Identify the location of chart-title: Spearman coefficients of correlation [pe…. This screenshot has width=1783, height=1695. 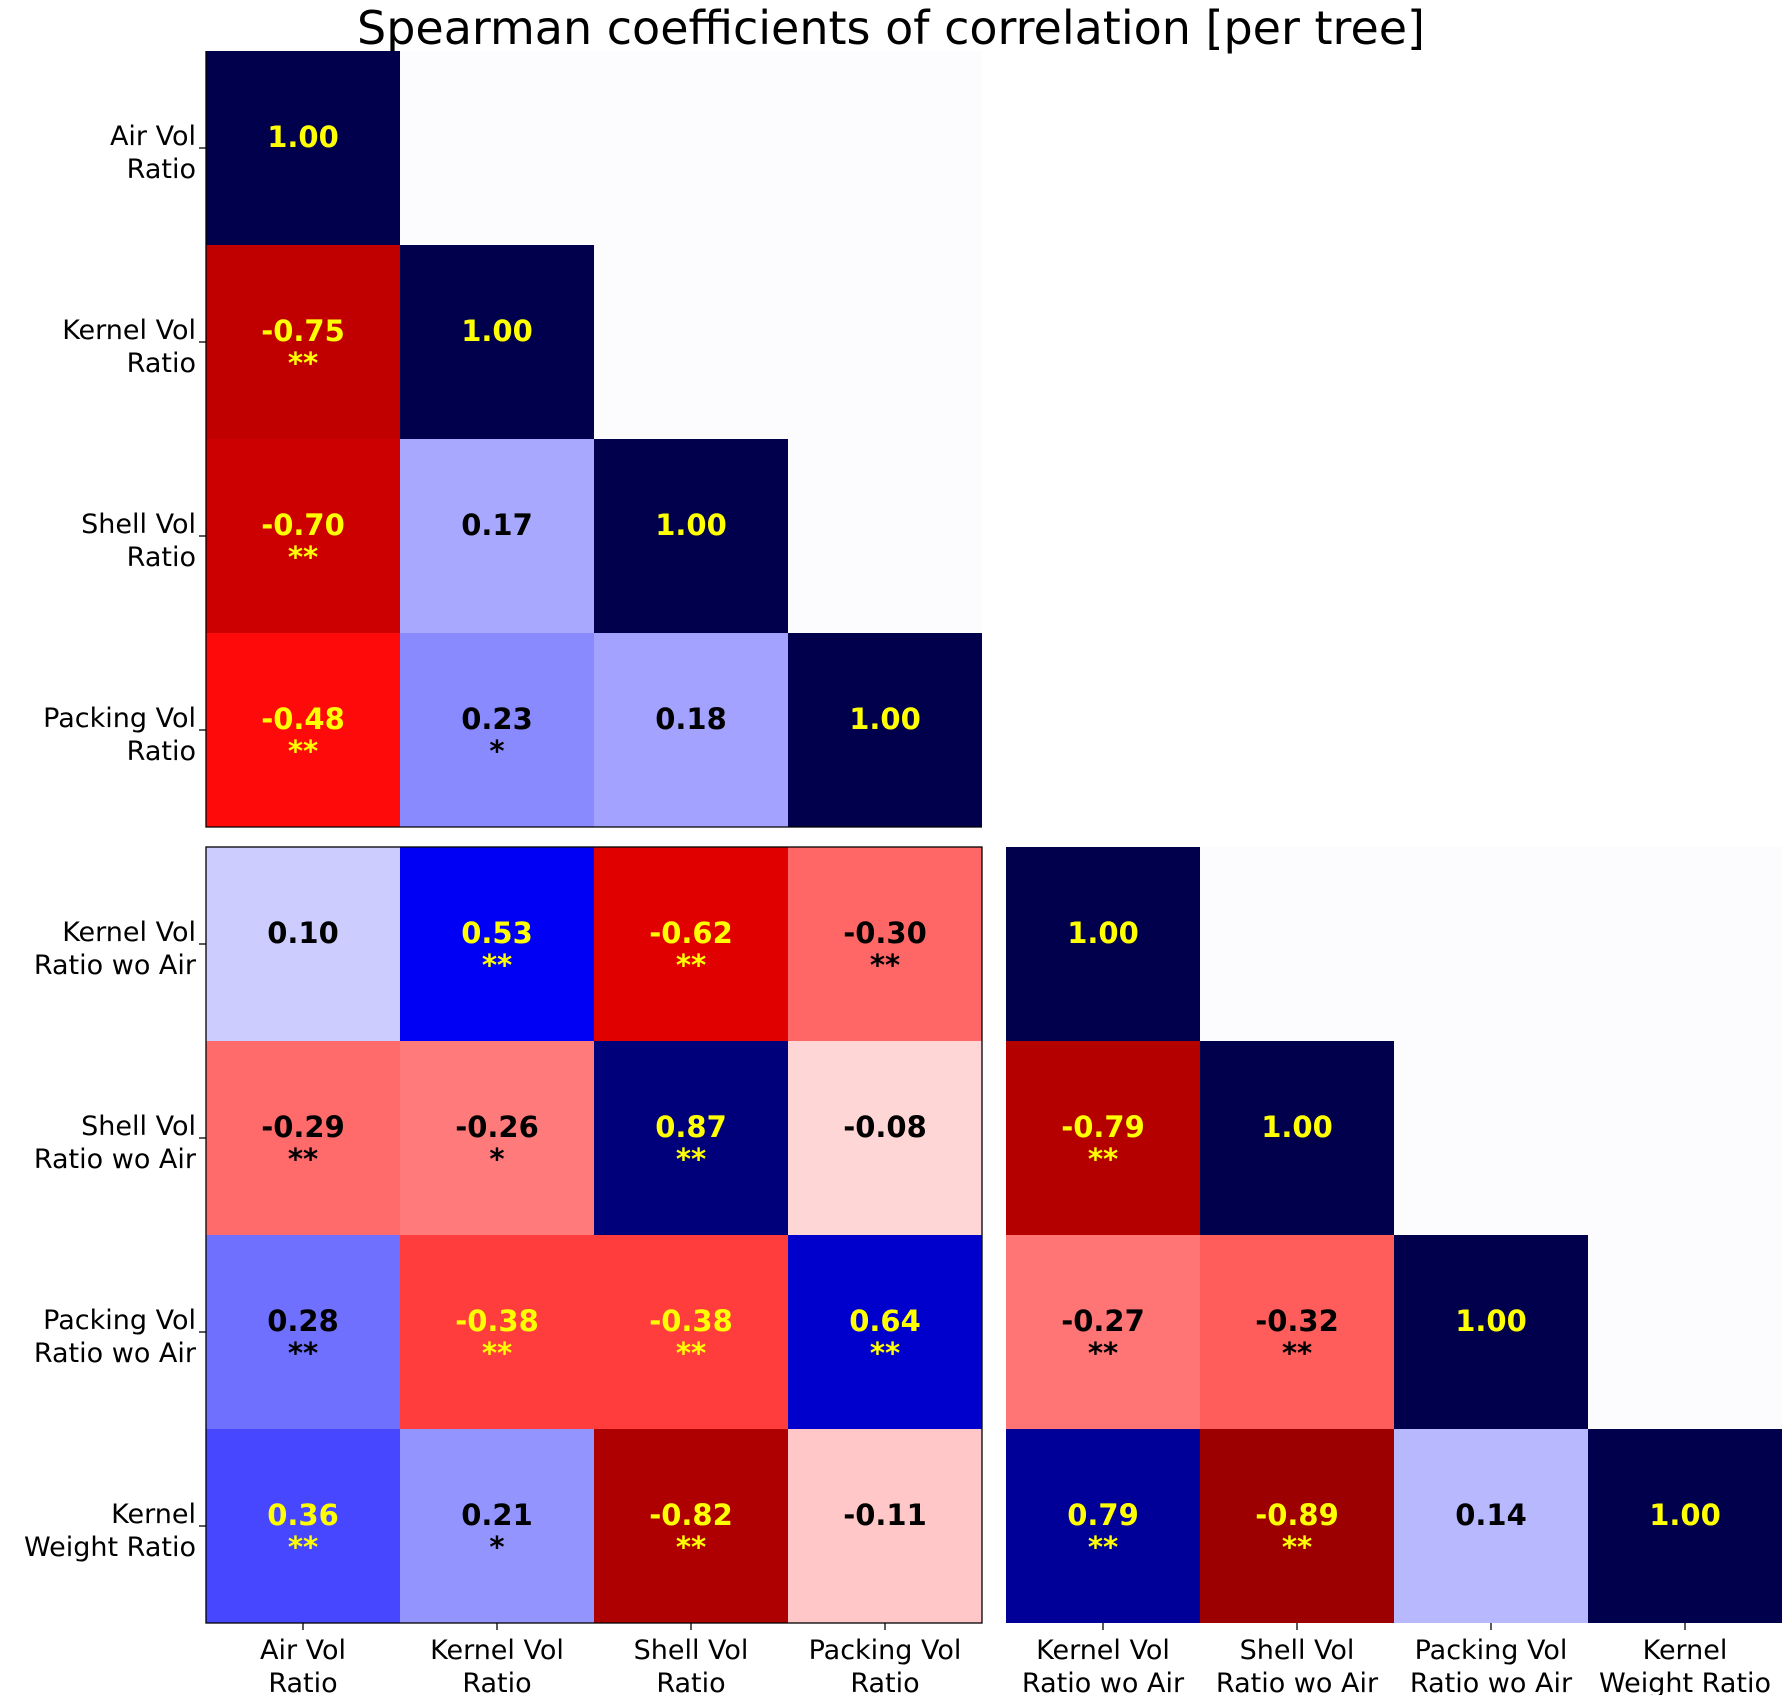
(891, 28).